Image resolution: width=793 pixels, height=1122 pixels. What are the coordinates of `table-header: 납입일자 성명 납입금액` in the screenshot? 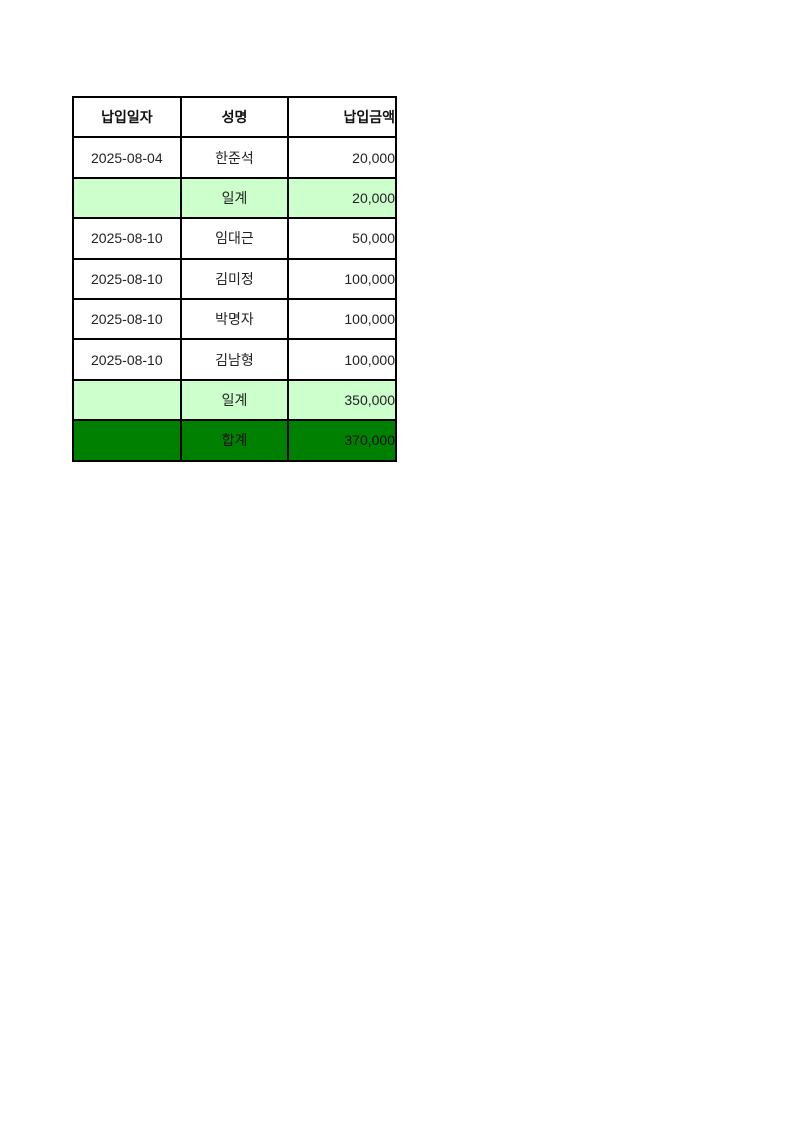 It's located at (234, 117).